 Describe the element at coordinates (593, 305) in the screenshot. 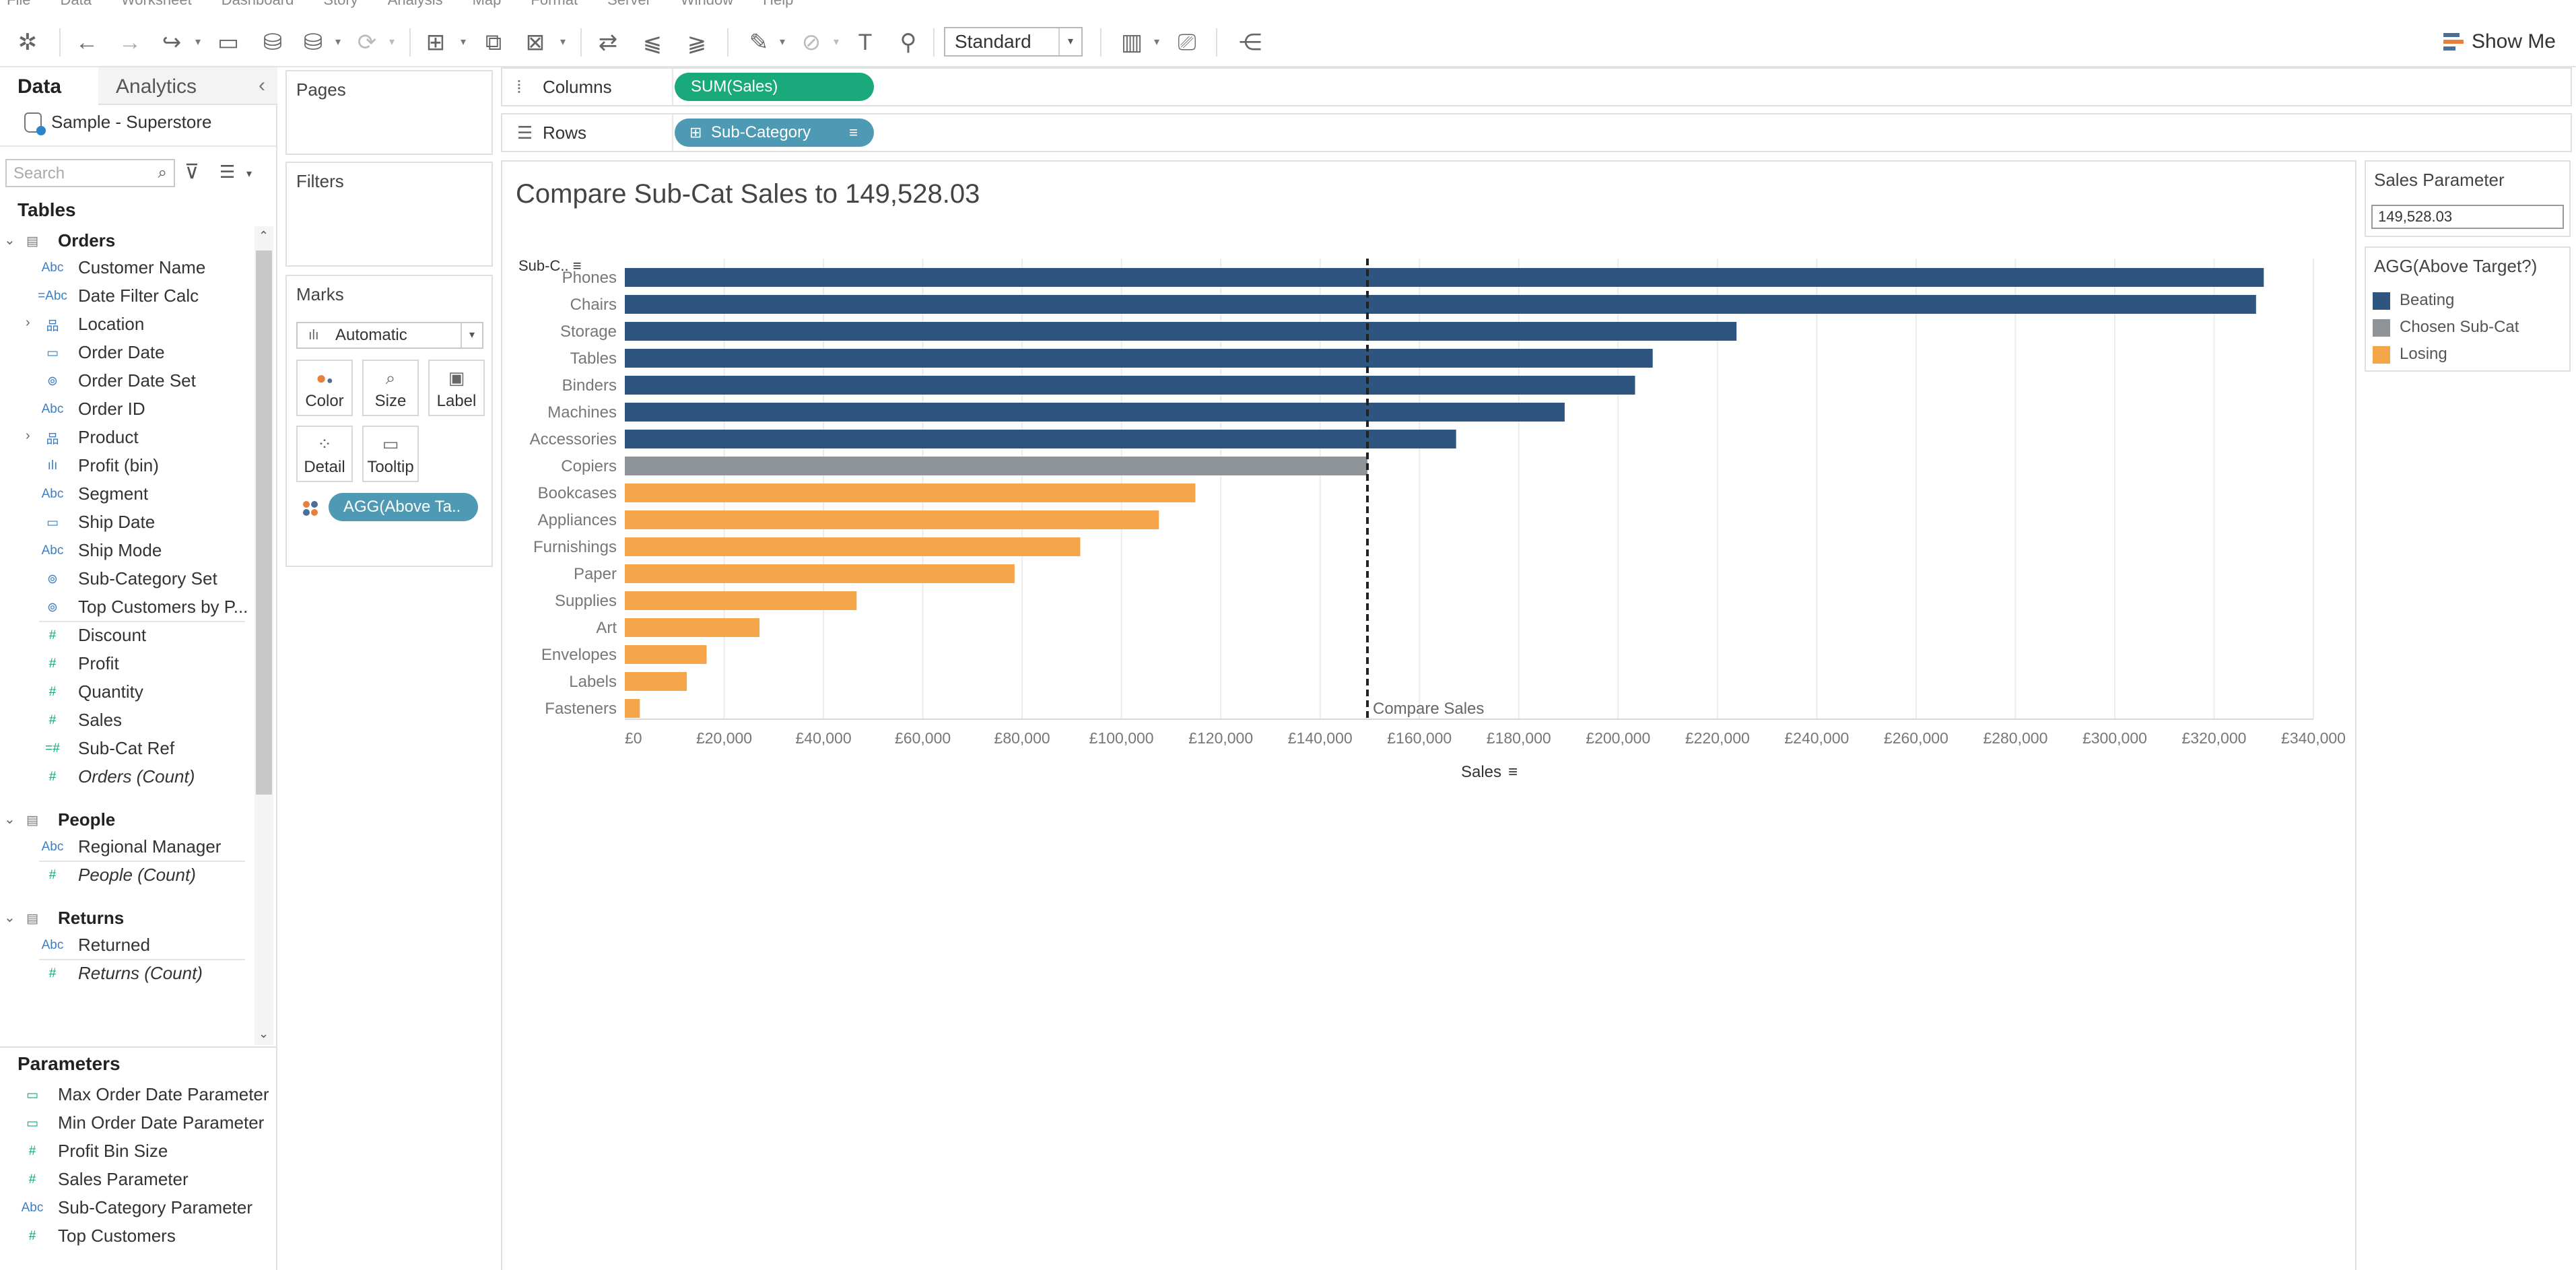

I see `category-label: Chairs` at that location.